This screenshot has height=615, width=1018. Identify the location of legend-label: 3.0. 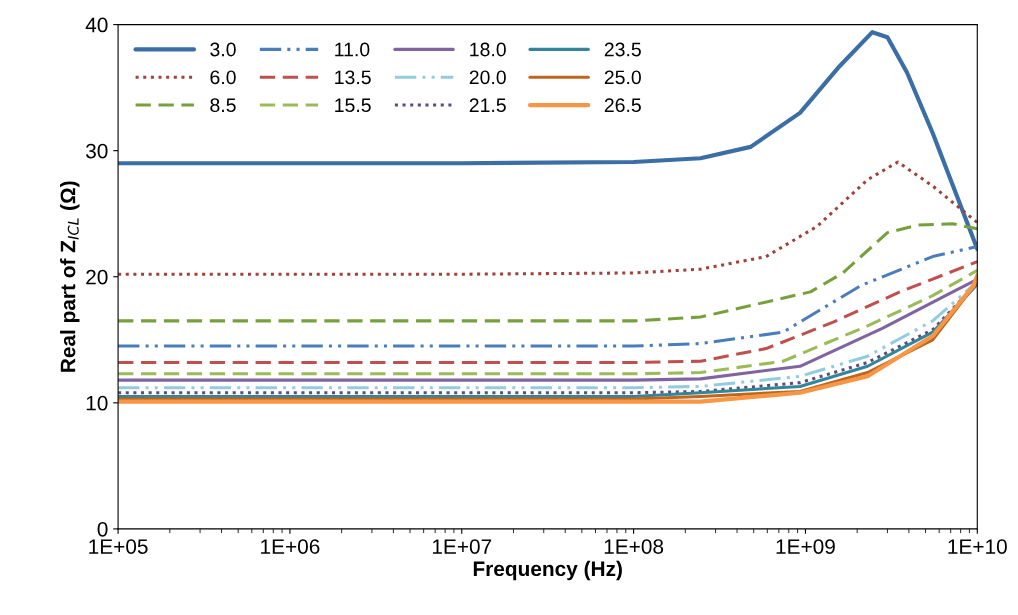
(223, 49).